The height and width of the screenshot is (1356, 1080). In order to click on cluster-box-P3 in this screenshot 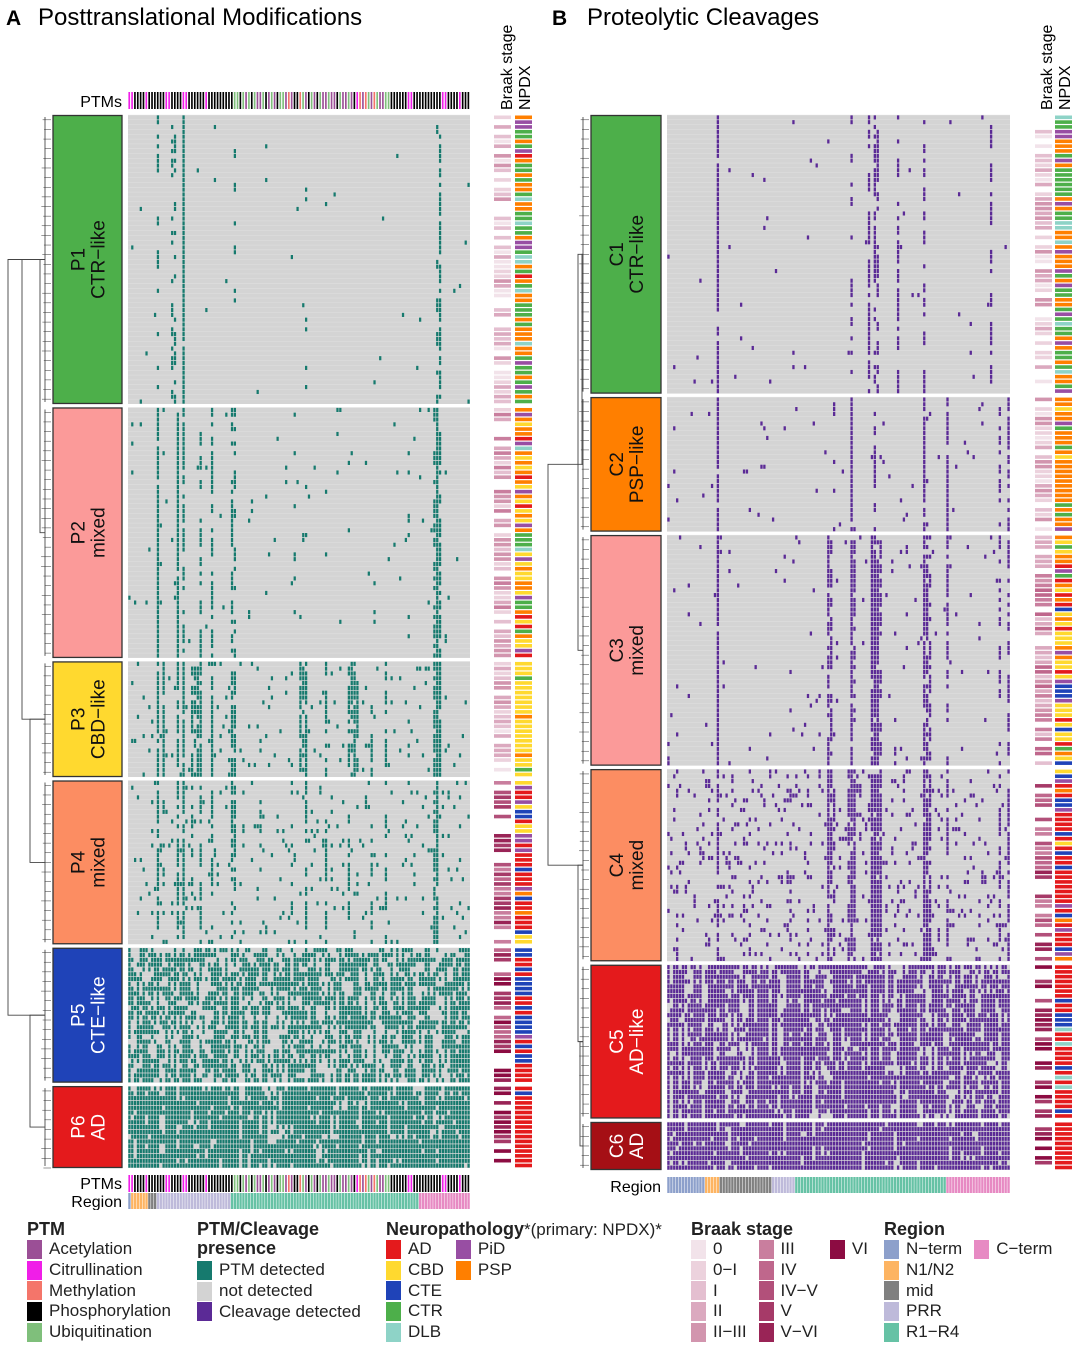, I will do `click(87, 719)`.